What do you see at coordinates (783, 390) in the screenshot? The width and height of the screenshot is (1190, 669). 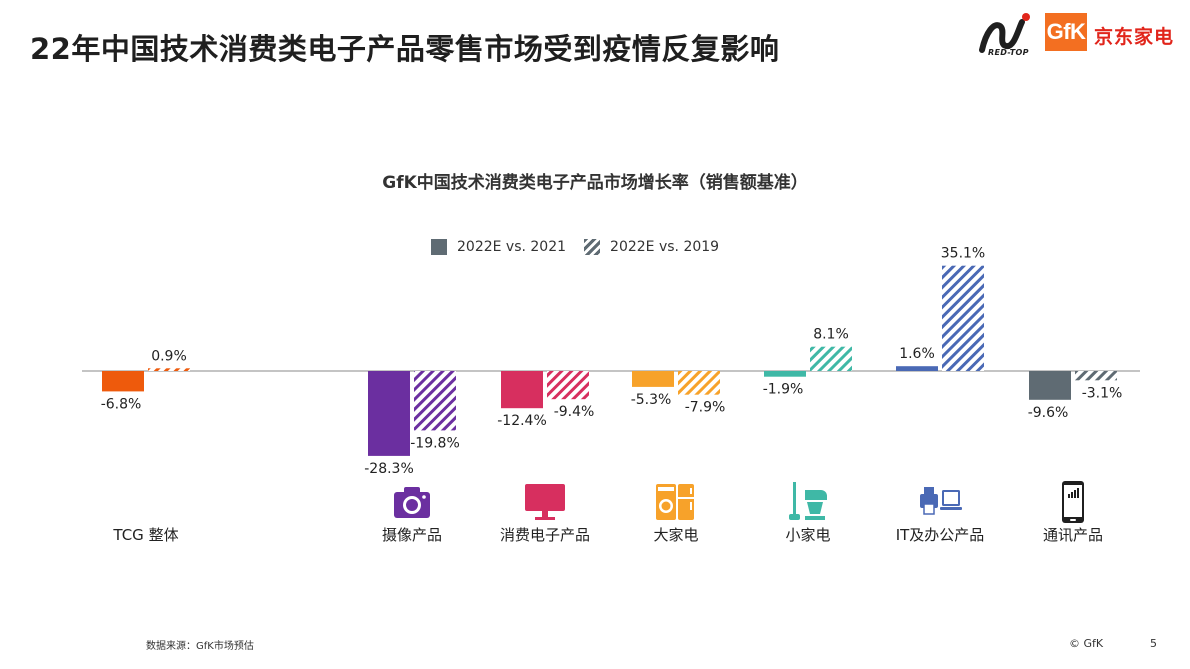 I see `data-label-sda-series-1: -1.9%` at bounding box center [783, 390].